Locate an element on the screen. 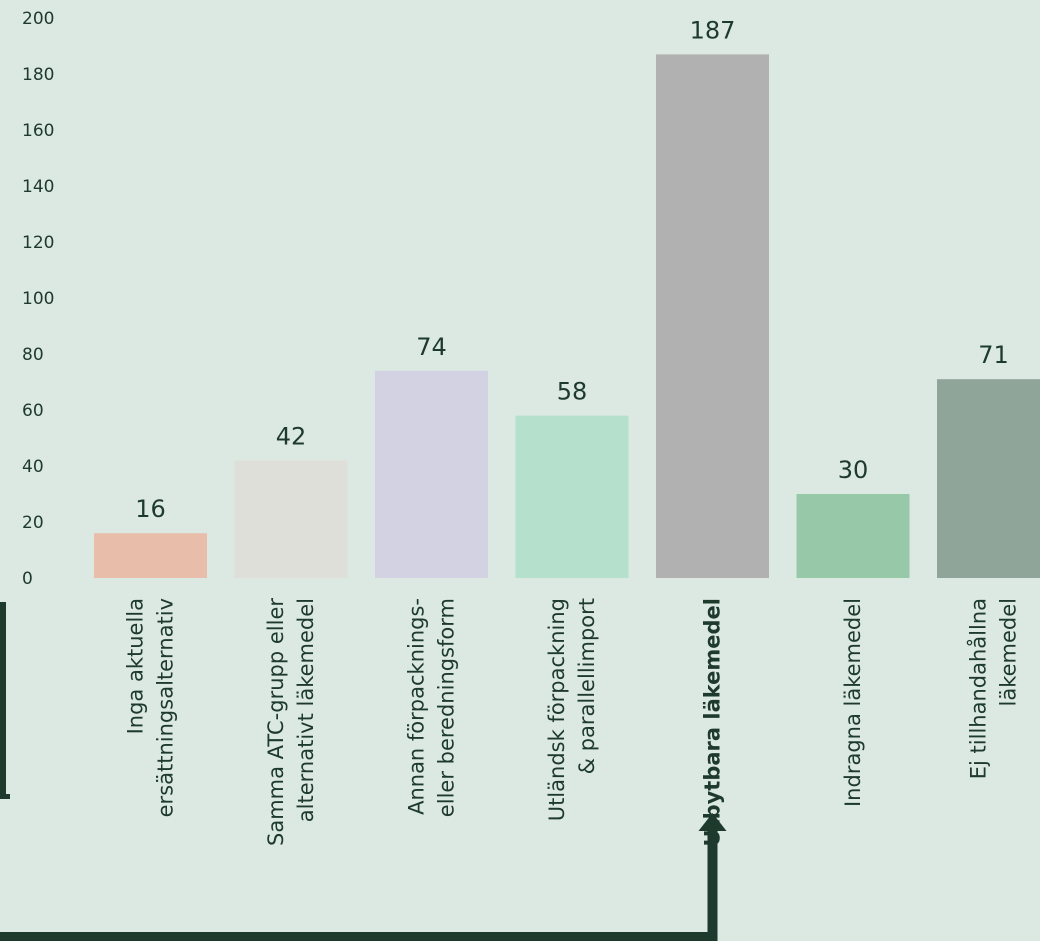  category-label: Utbytbara läkemedel is located at coordinates (713, 722).